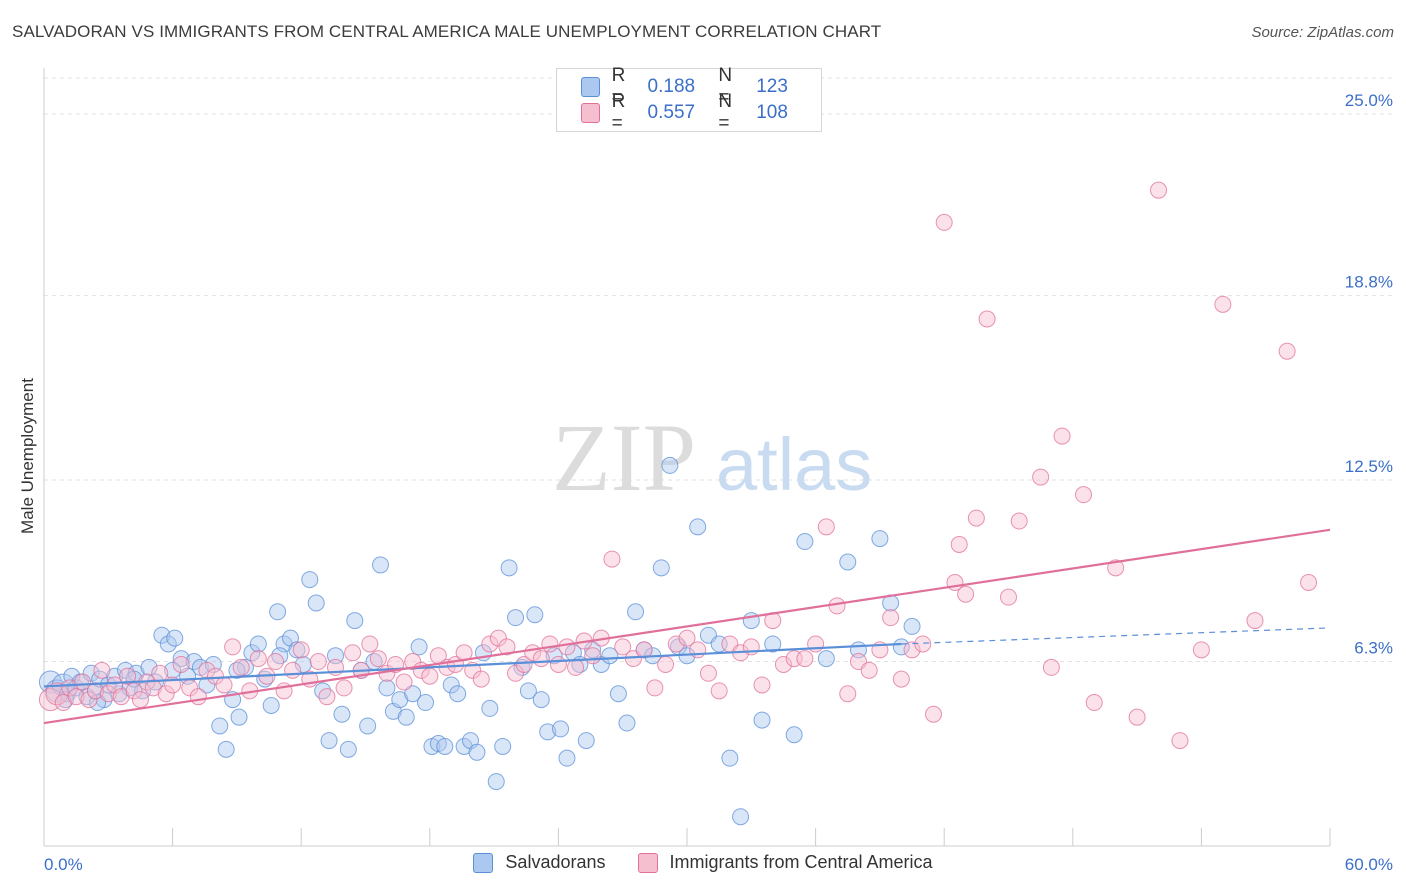  What do you see at coordinates (701, 86) in the screenshot?
I see `legend-row-salvadorans: R = 0.188 N = 123` at bounding box center [701, 86].